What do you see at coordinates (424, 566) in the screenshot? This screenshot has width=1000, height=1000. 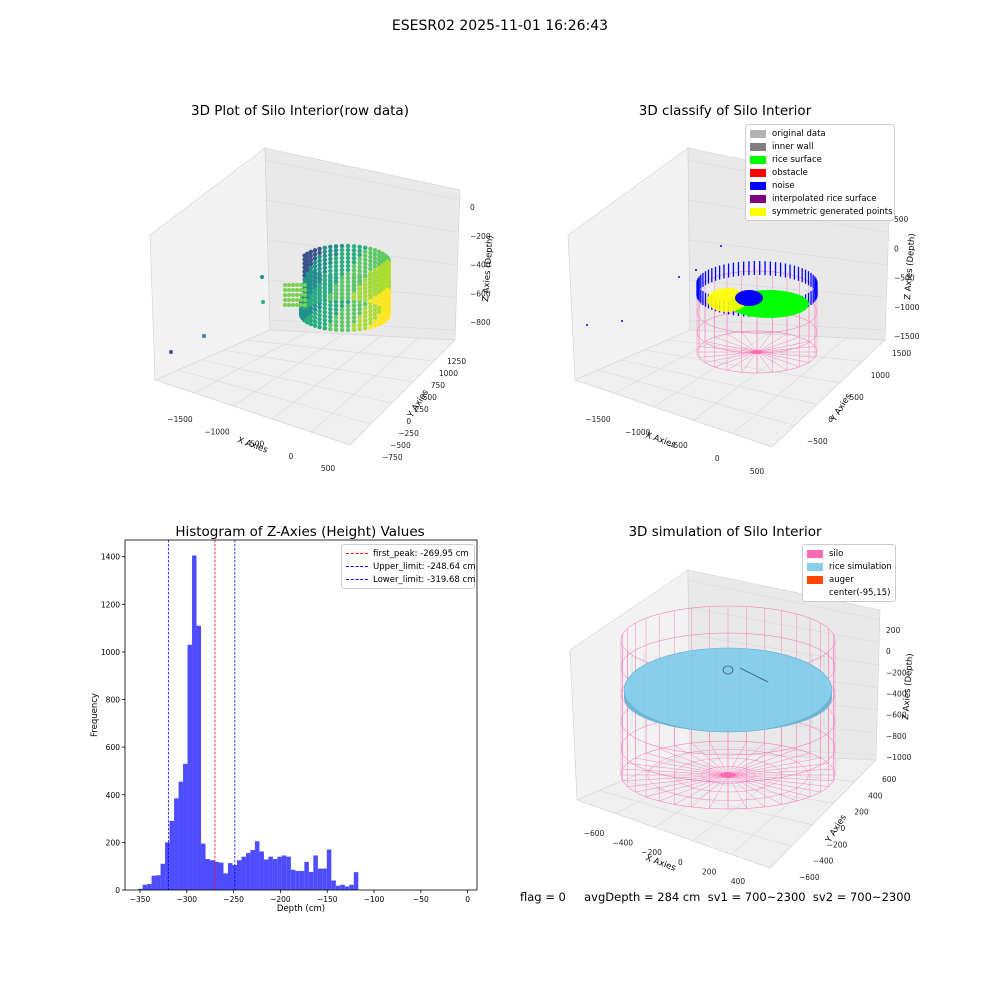 I see `legend-label: Upper_limit: -248.64 cm` at bounding box center [424, 566].